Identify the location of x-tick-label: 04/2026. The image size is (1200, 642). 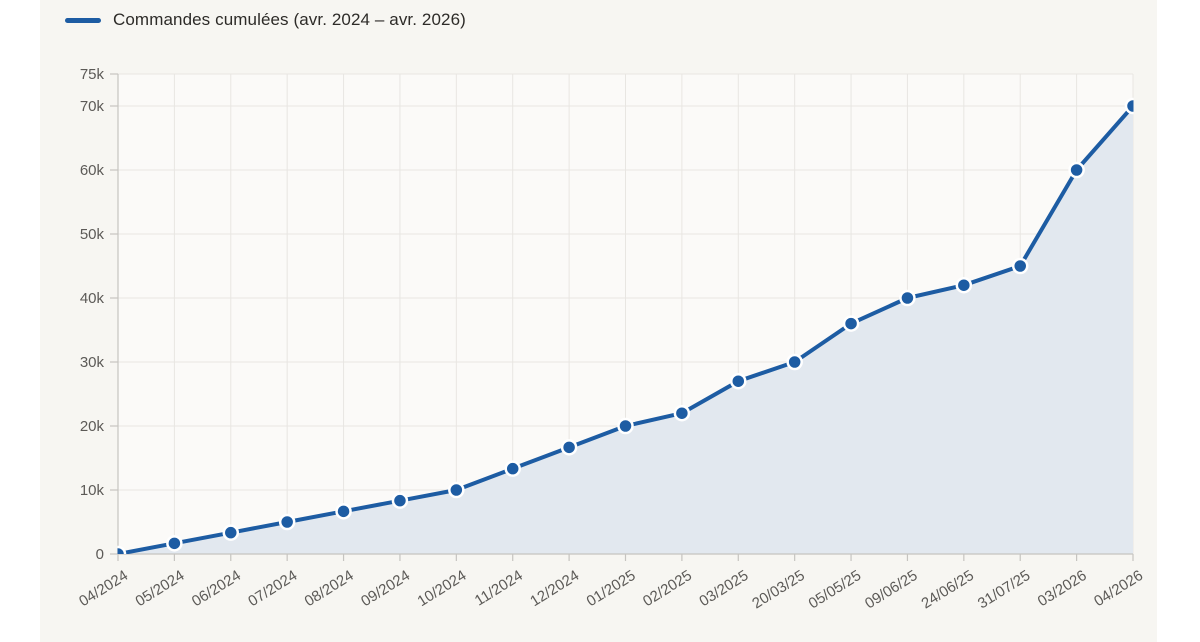
(1118, 588).